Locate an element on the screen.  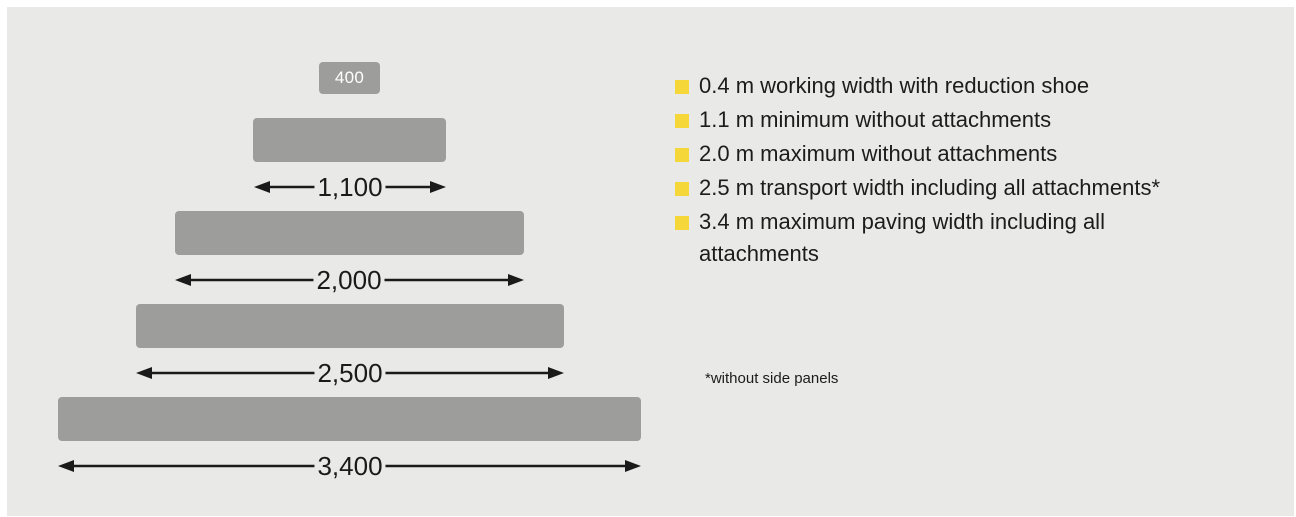
width-400-badge: 400 is located at coordinates (349, 78).